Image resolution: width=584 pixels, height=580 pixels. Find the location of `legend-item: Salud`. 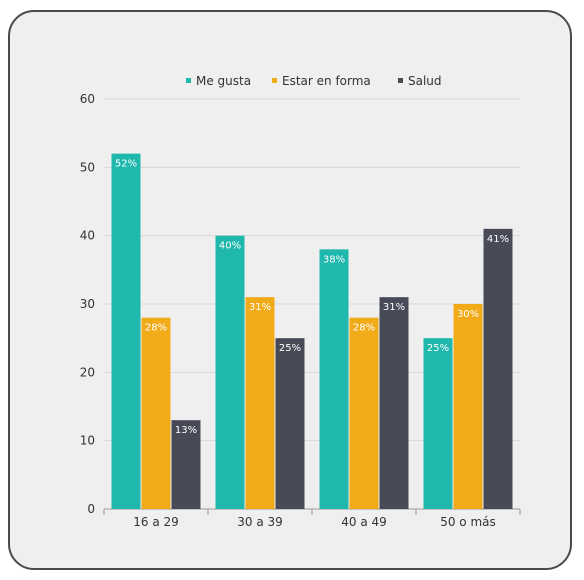

legend-item: Salud is located at coordinates (420, 81).